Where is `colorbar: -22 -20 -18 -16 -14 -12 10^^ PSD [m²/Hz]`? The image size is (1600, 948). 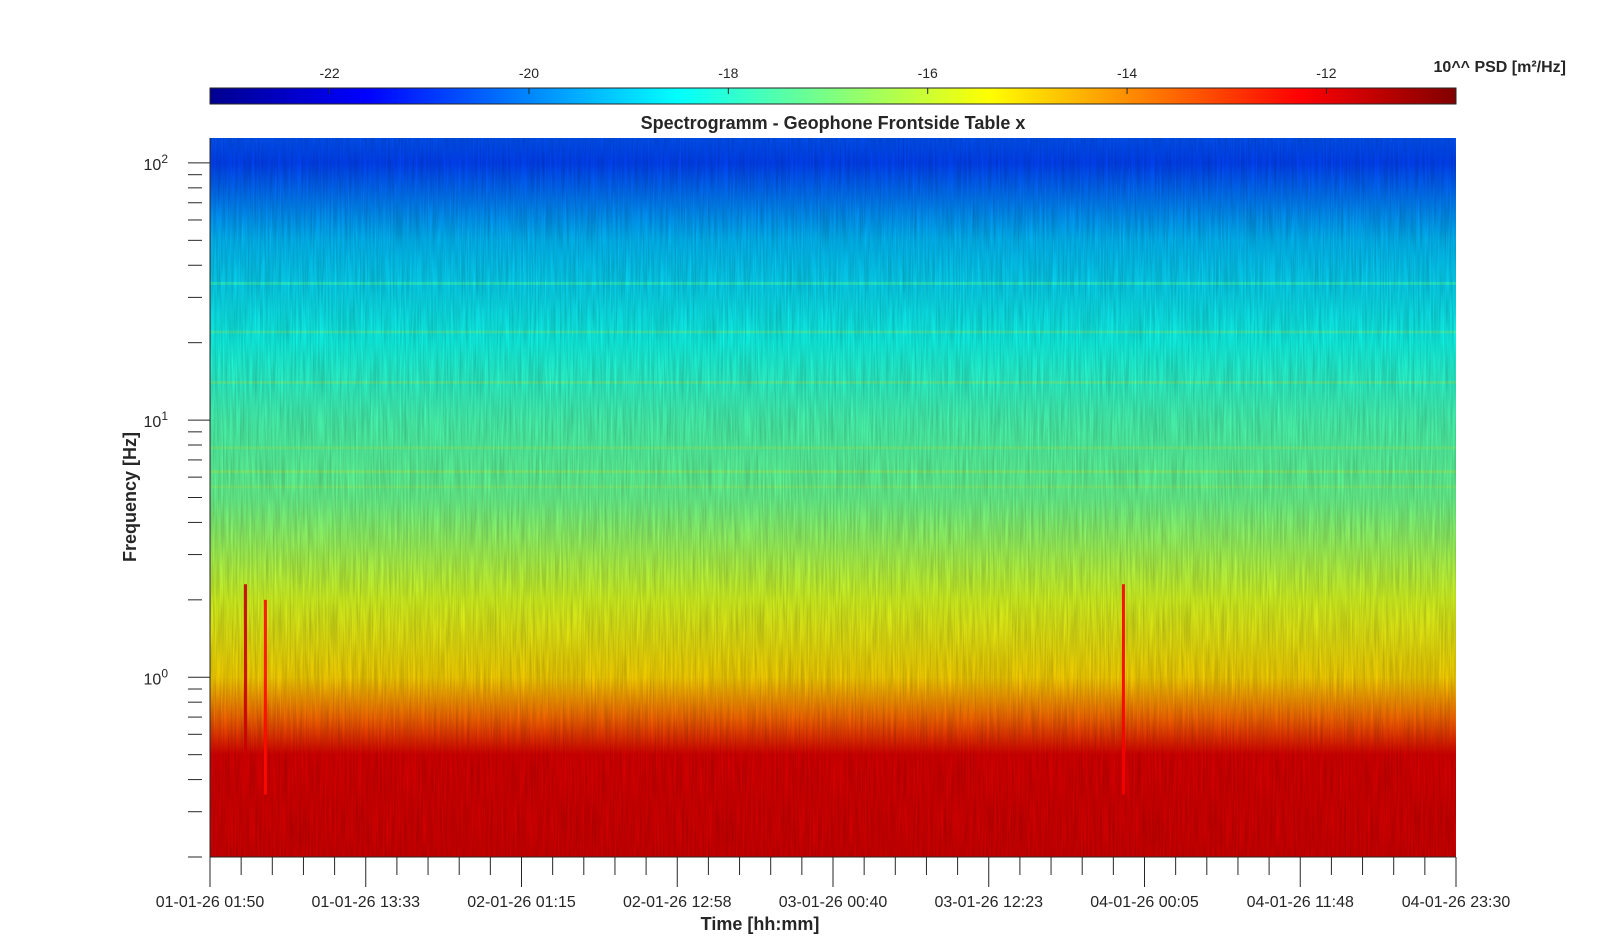
colorbar: -22 -20 -18 -16 -14 -12 10^^ PSD [m²/Hz] is located at coordinates (887, 82).